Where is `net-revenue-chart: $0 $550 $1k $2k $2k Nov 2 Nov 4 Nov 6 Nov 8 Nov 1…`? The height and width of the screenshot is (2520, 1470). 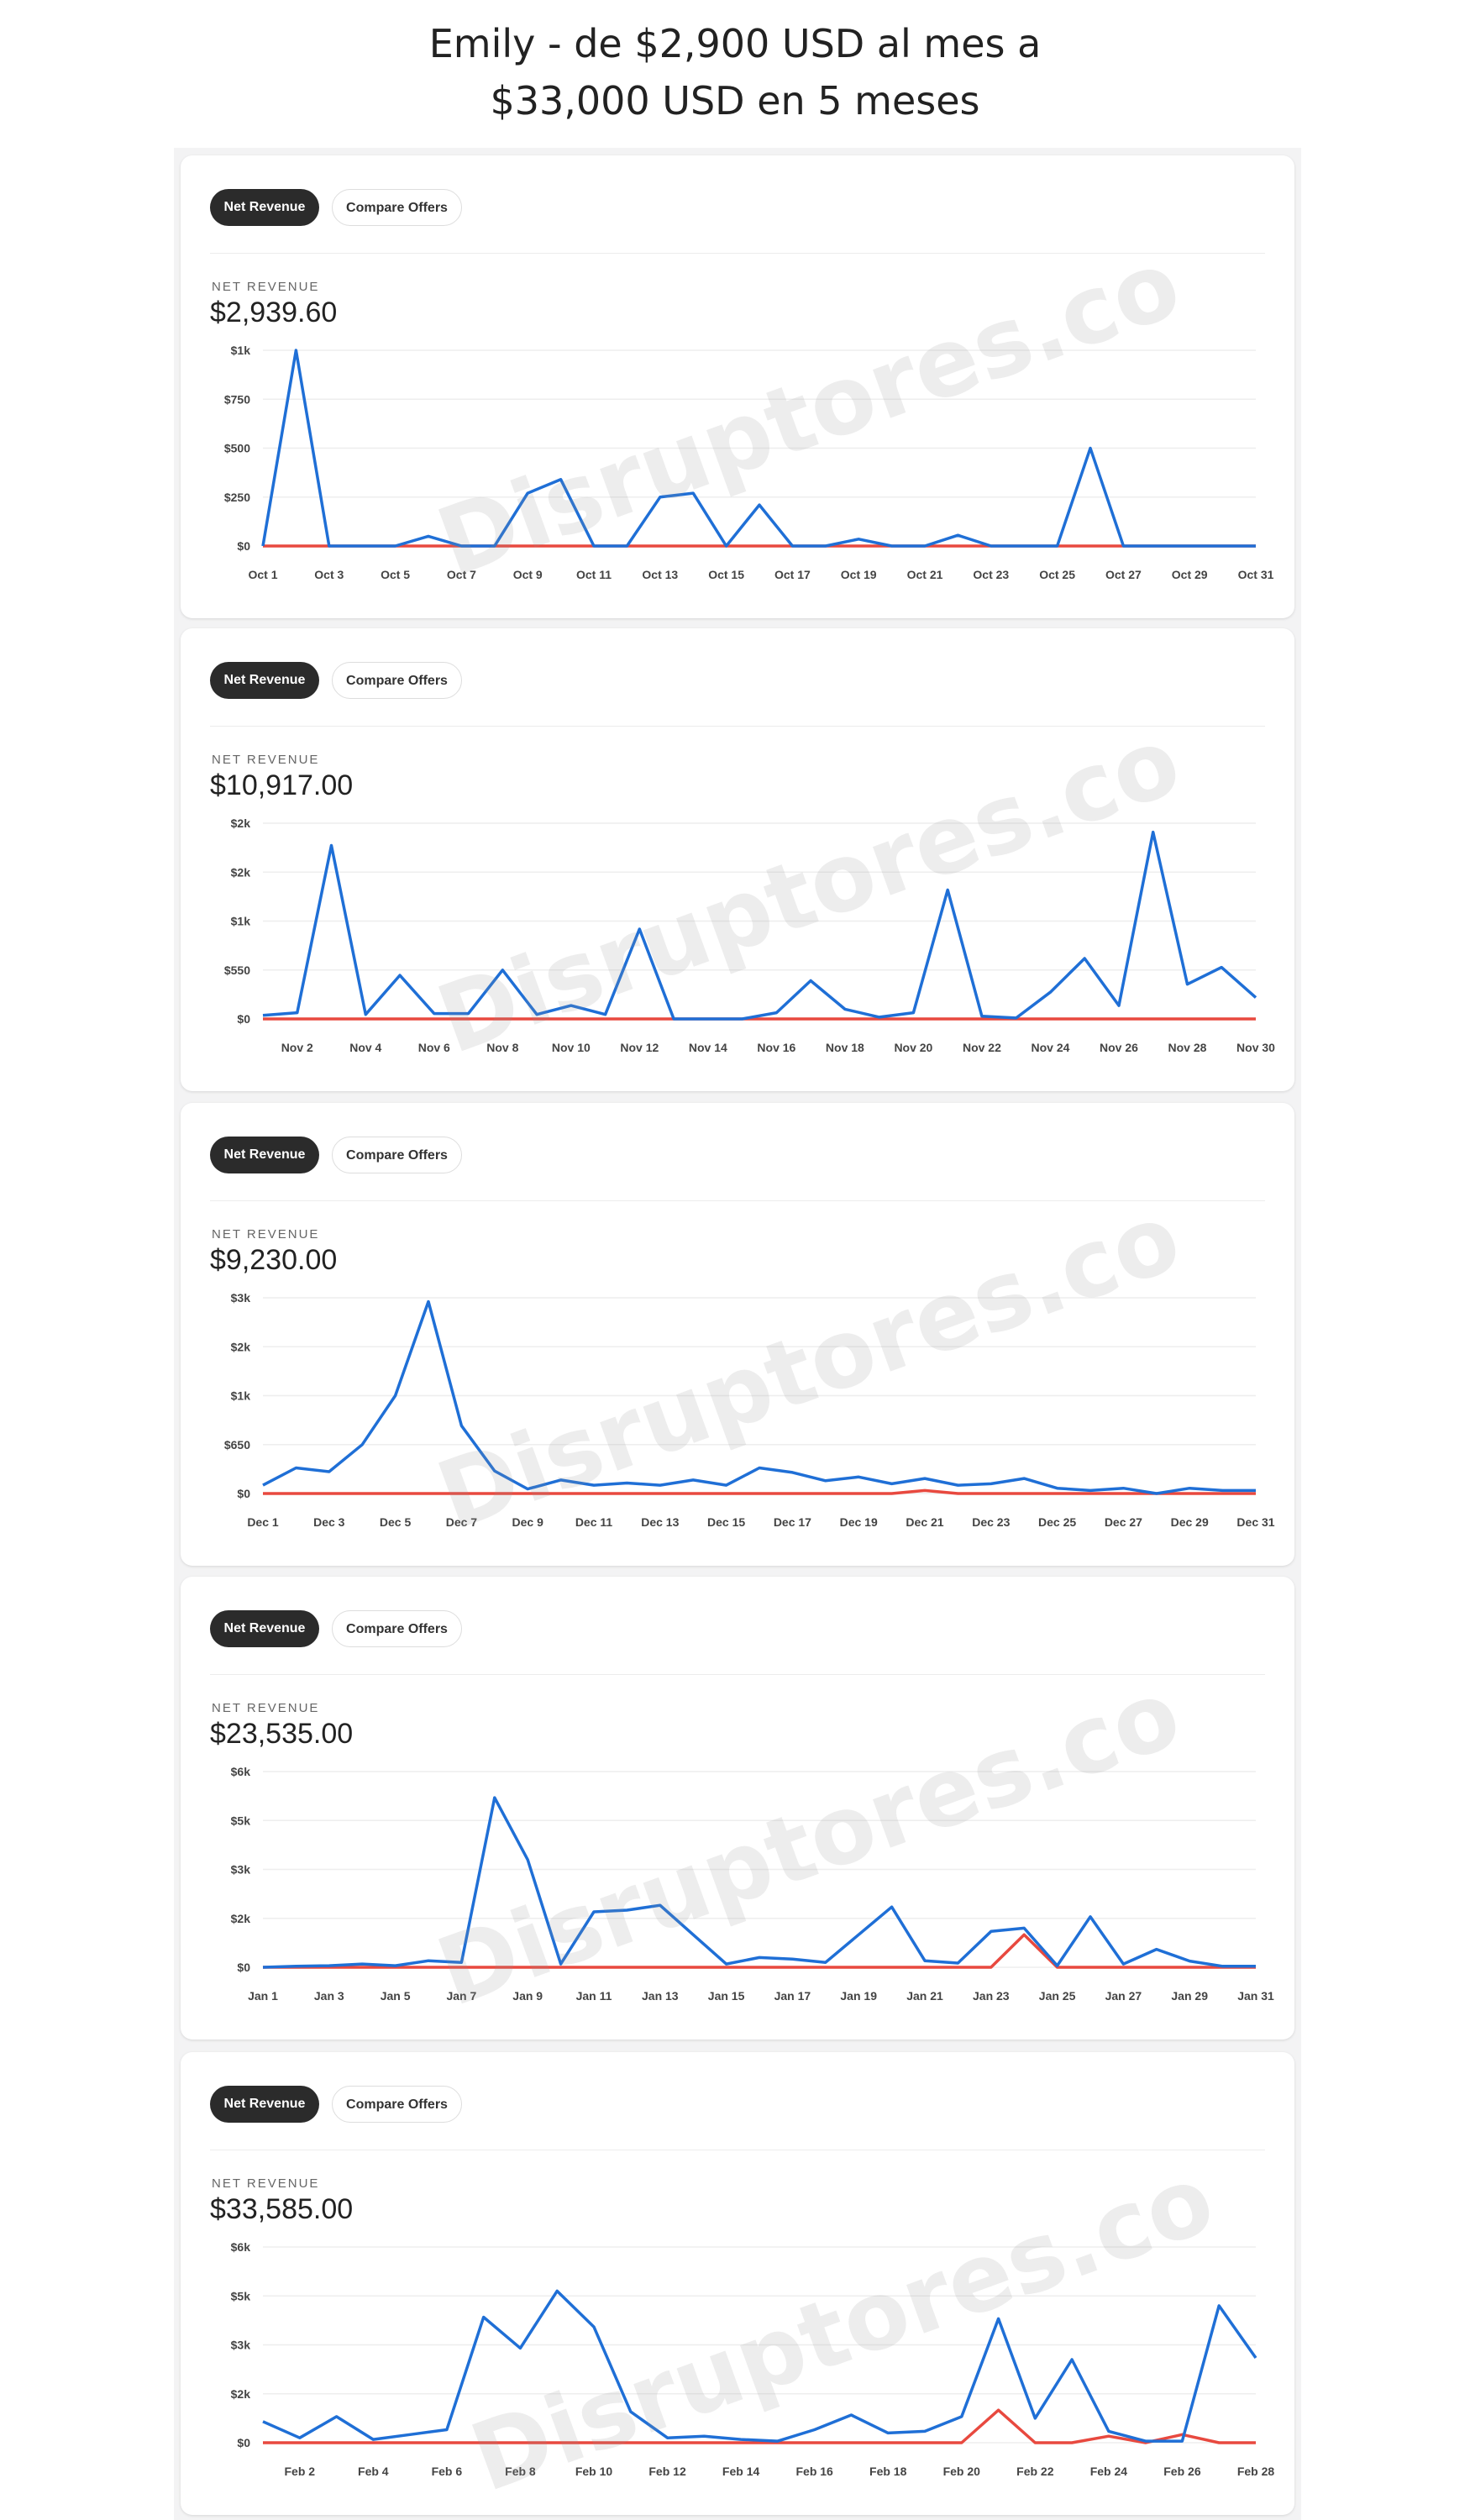
net-revenue-chart: $0 $550 $1k $2k $2k Nov 2 Nov 4 Nov 6 Nov 8 Nov 1… is located at coordinates (749, 935).